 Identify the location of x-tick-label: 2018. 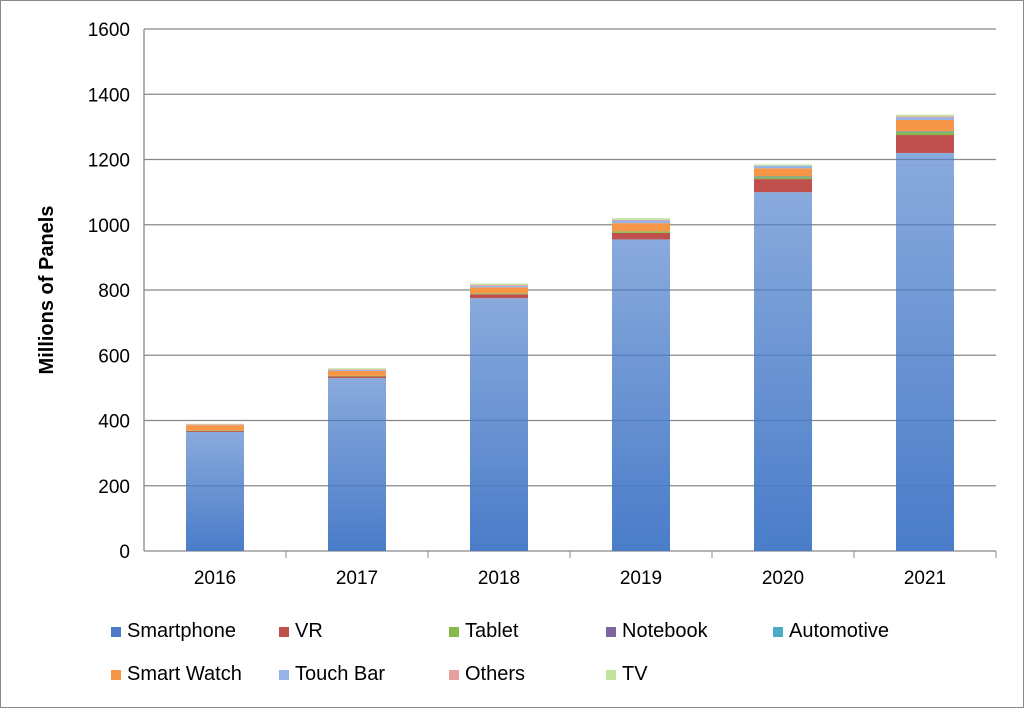
(499, 578).